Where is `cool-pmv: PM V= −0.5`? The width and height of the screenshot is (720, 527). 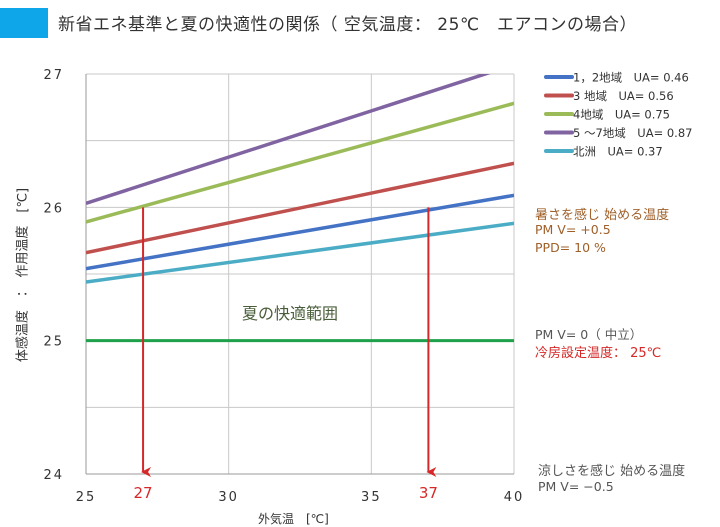
cool-pmv: PM V= −0.5 is located at coordinates (576, 486).